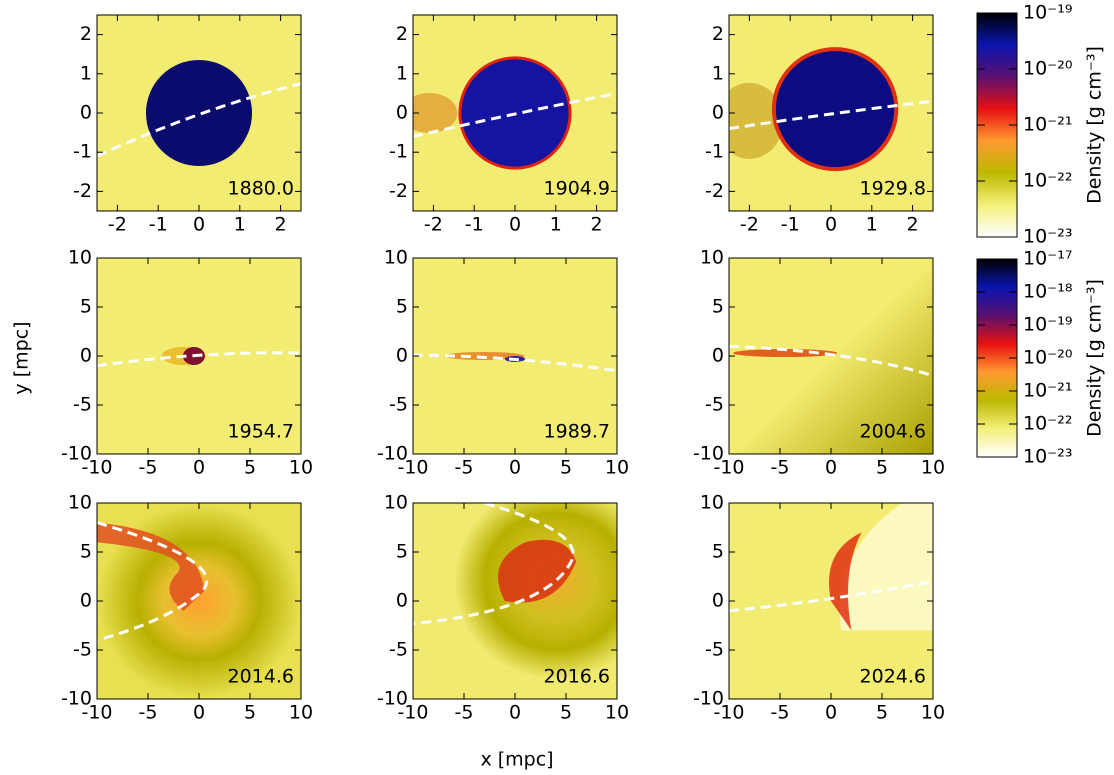 This screenshot has width=1114, height=775. I want to click on x-tick-label: -2, so click(433, 225).